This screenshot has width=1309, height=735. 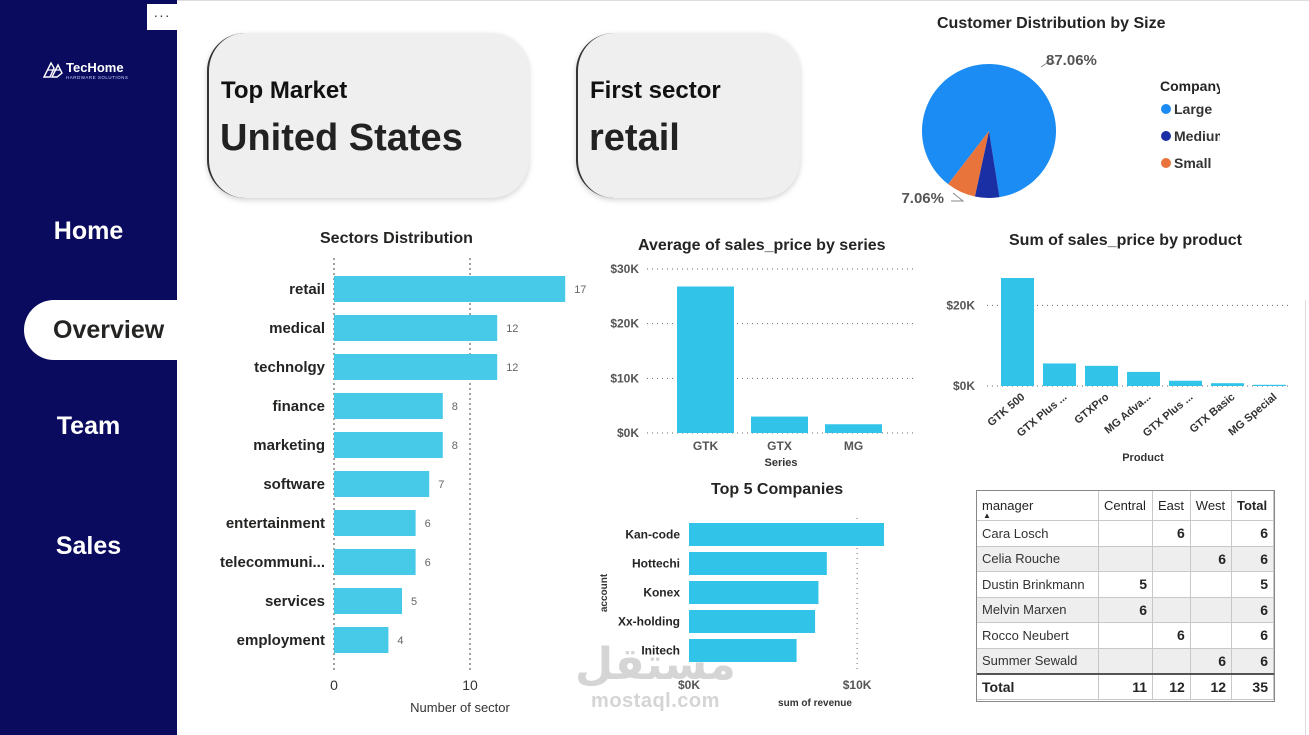 What do you see at coordinates (624, 378) in the screenshot?
I see `tick-label: $10K` at bounding box center [624, 378].